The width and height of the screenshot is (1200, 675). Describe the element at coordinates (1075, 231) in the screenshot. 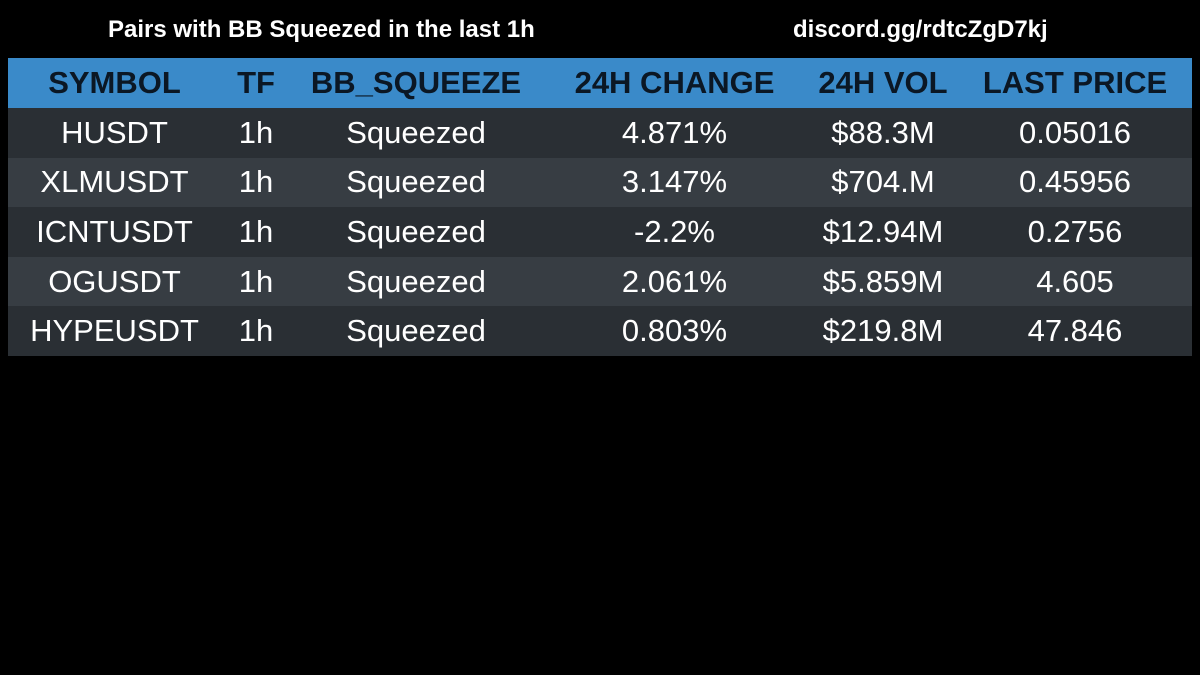

I see `cell-last-price: 0.2756` at that location.